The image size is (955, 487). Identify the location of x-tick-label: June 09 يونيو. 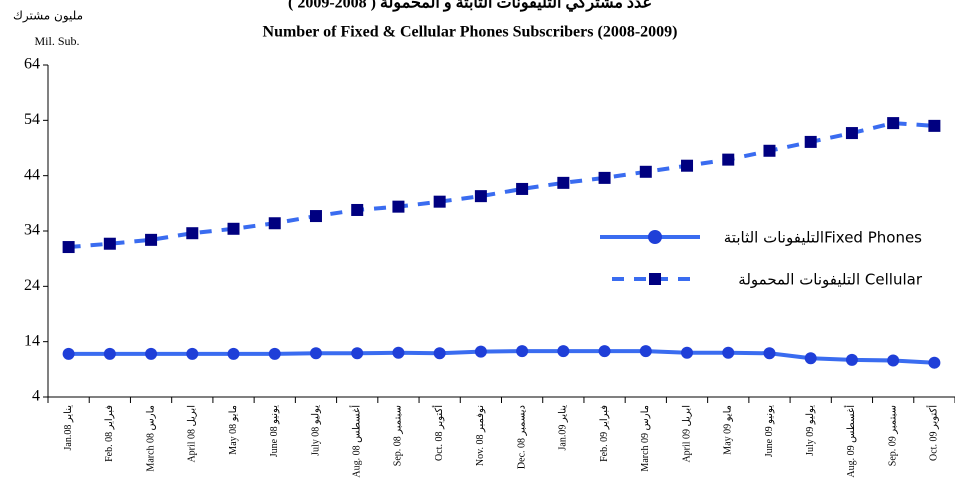
(769, 431).